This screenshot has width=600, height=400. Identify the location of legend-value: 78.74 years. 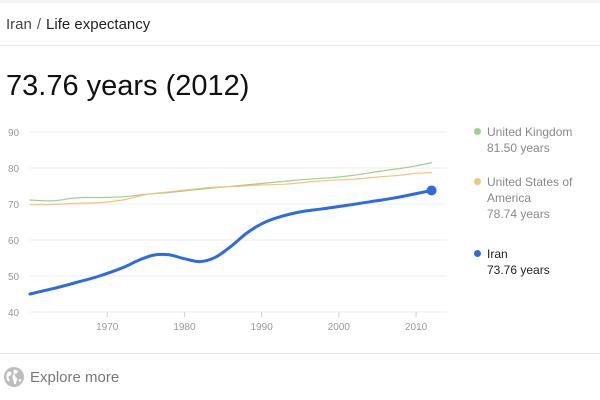
(518, 214).